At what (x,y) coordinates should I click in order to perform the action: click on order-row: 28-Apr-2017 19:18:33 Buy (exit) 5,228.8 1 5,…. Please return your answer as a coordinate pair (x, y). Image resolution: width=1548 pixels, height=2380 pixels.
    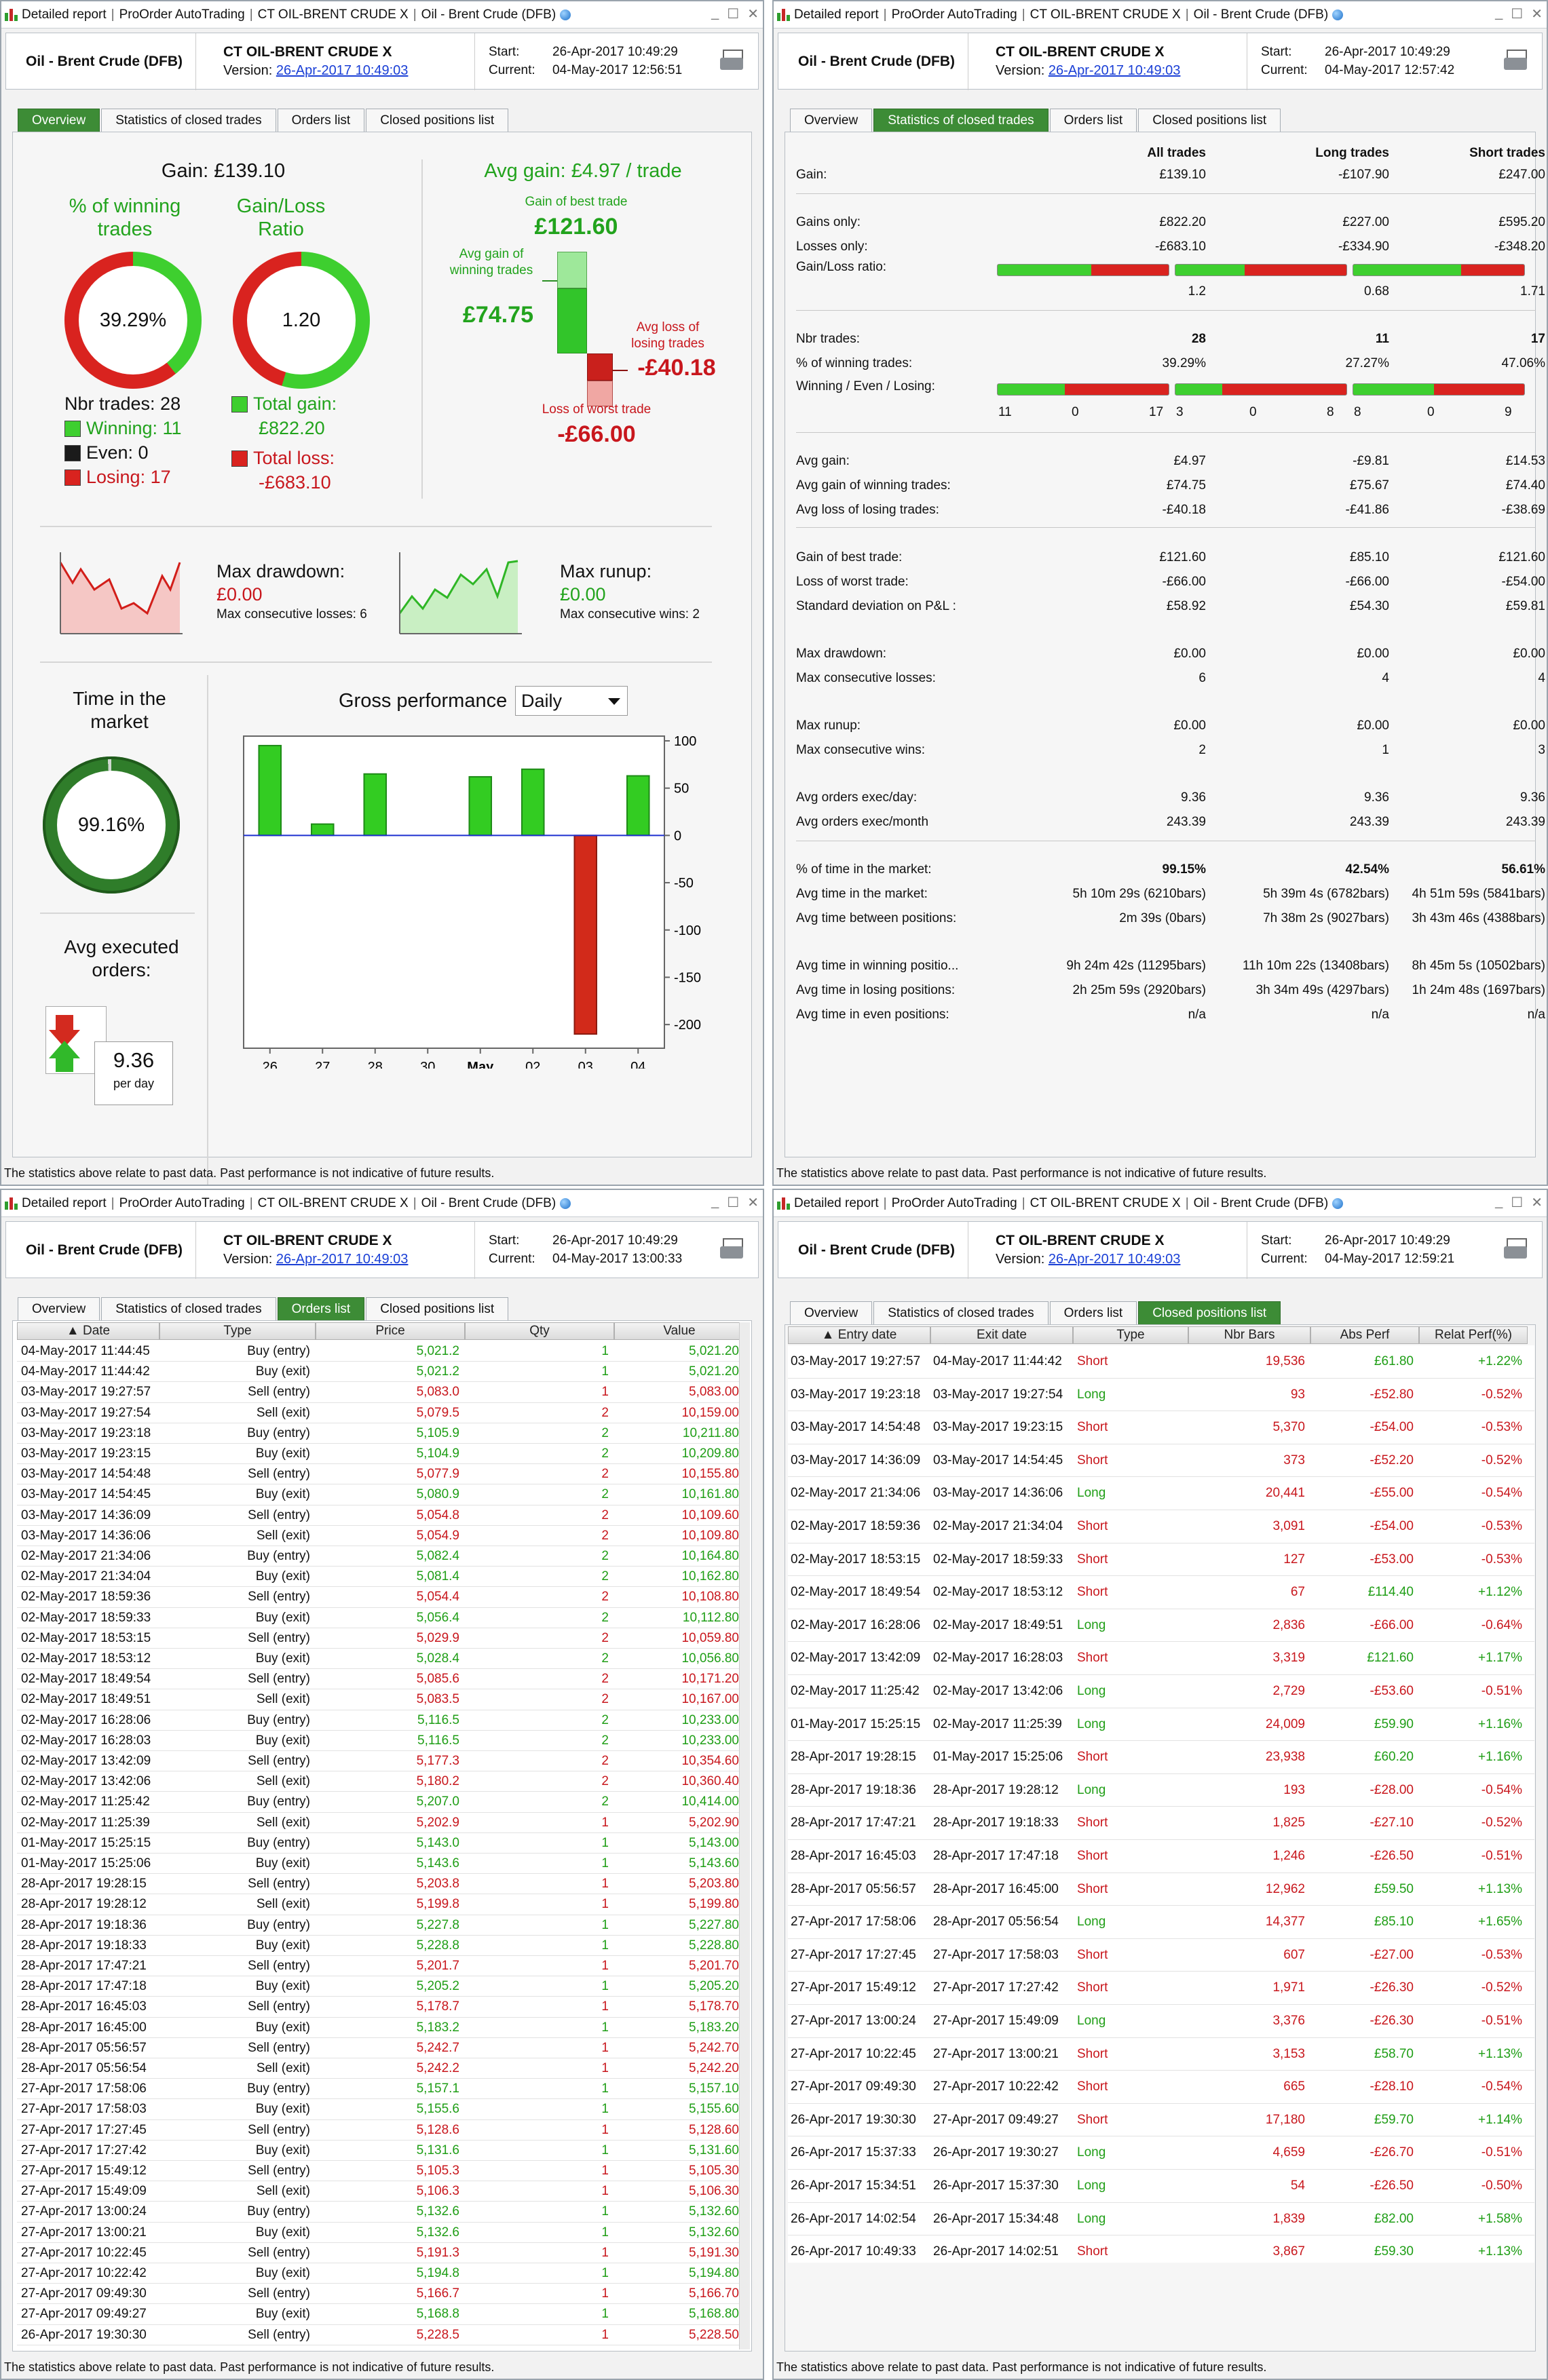
    Looking at the image, I should click on (380, 1946).